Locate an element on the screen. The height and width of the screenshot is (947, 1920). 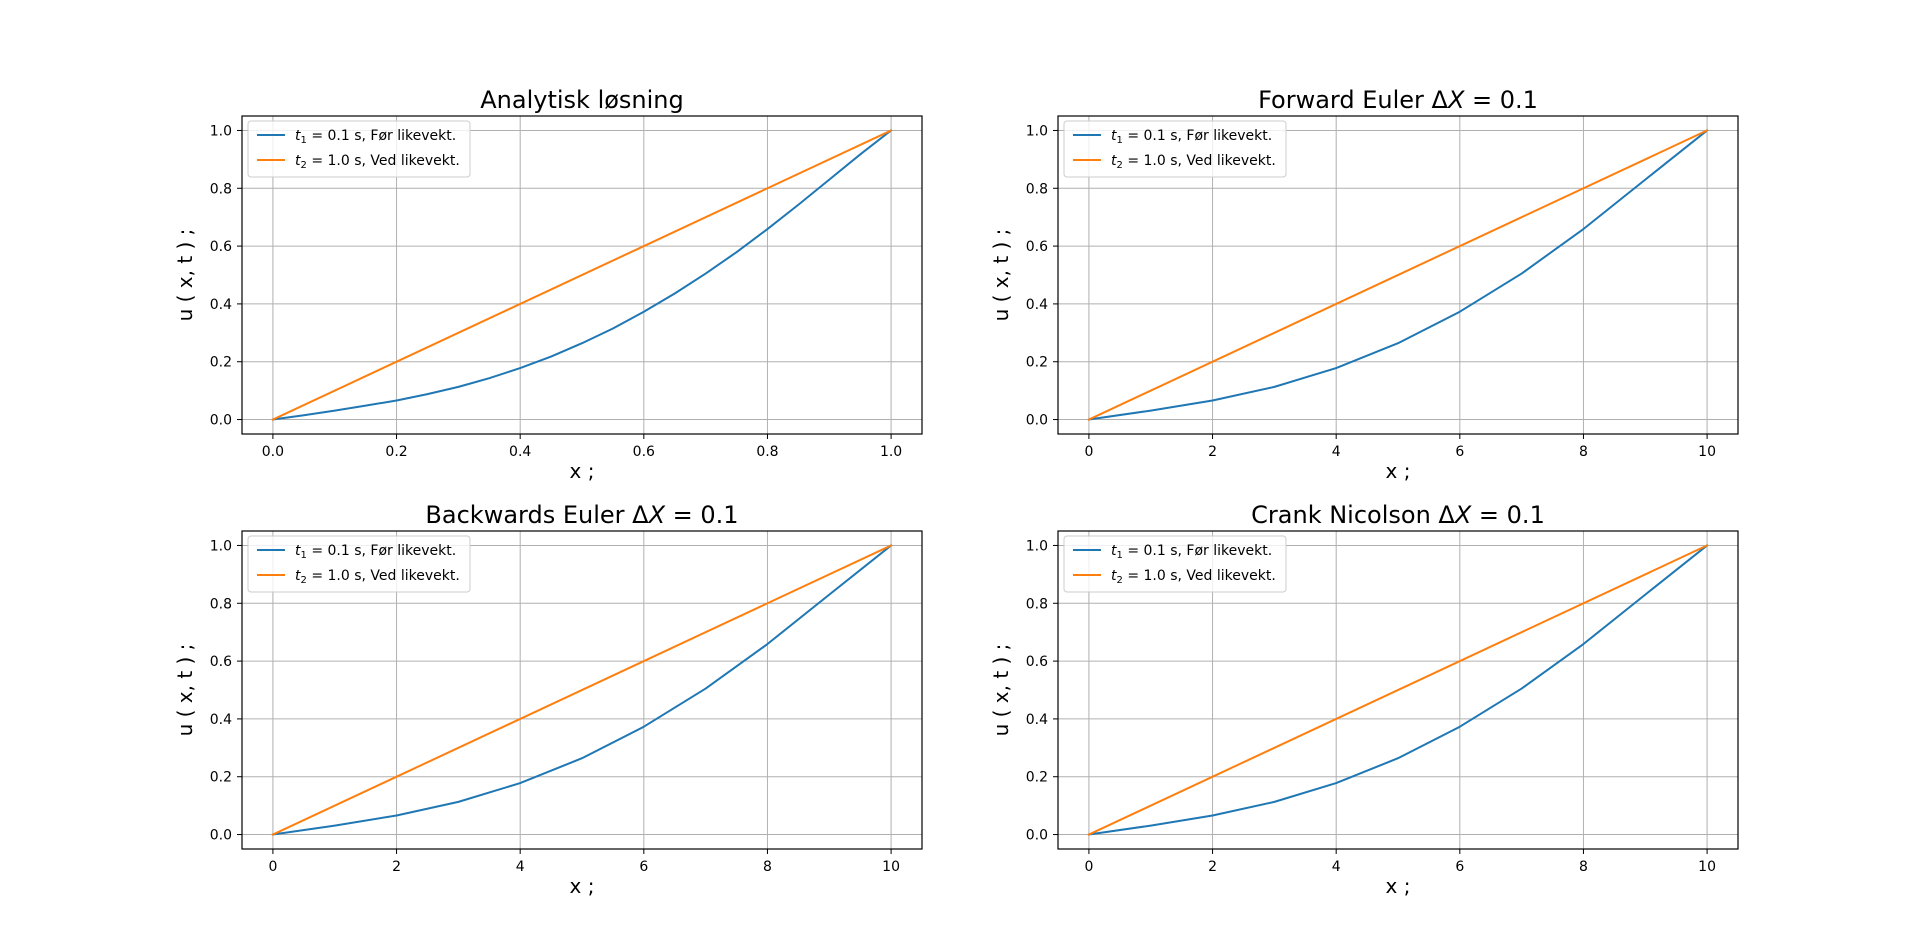
plot-title: Analytisk løsning is located at coordinates (582, 100).